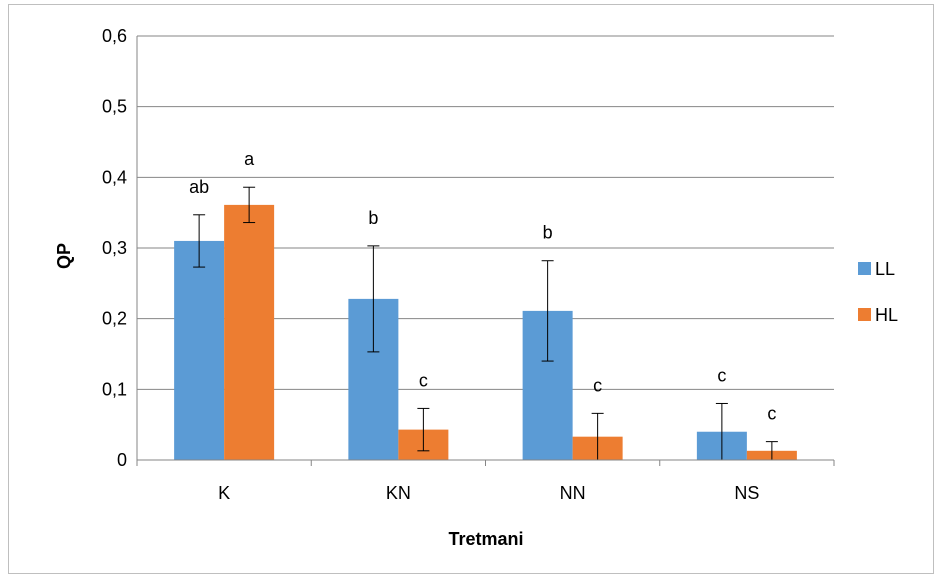  Describe the element at coordinates (199, 187) in the screenshot. I see `significance-label: ab` at that location.